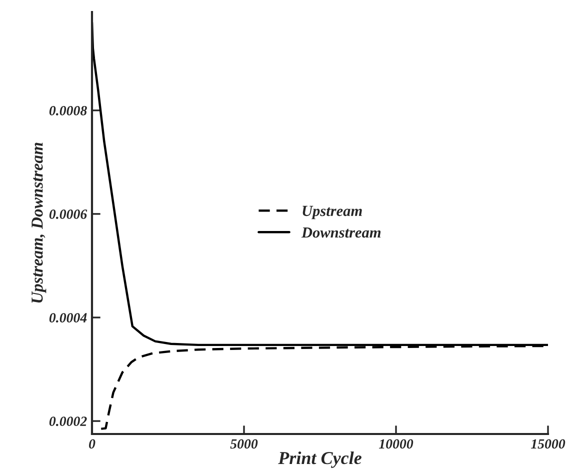 This screenshot has height=472, width=576. I want to click on x-tick-label: 0, so click(92, 444).